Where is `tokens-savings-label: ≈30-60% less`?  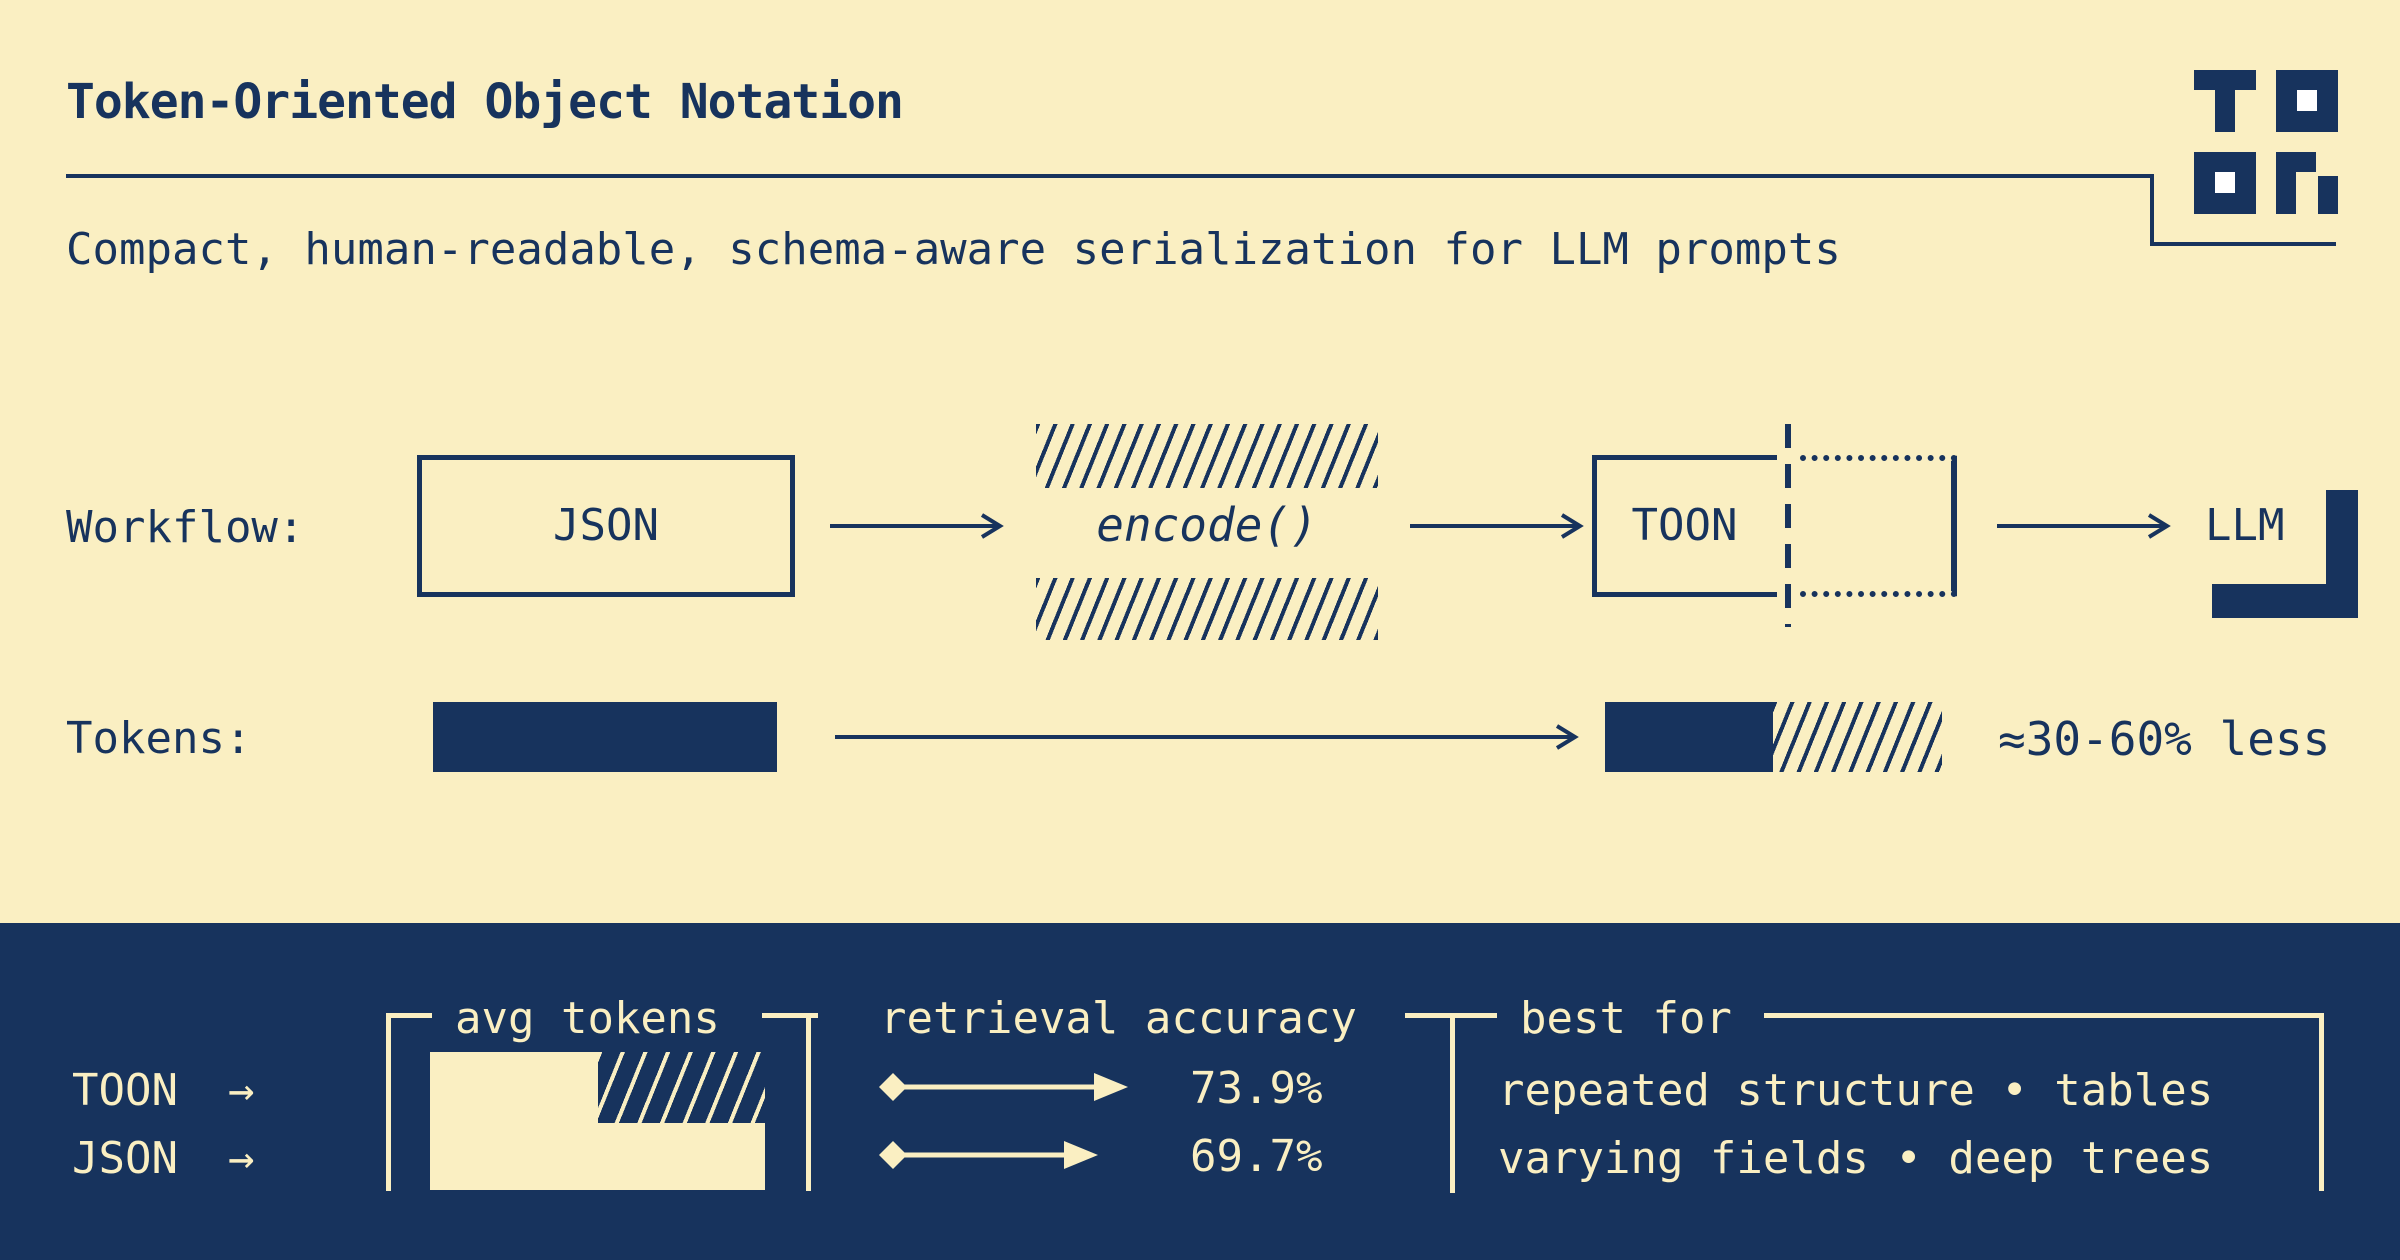 tokens-savings-label: ≈30-60% less is located at coordinates (2164, 739).